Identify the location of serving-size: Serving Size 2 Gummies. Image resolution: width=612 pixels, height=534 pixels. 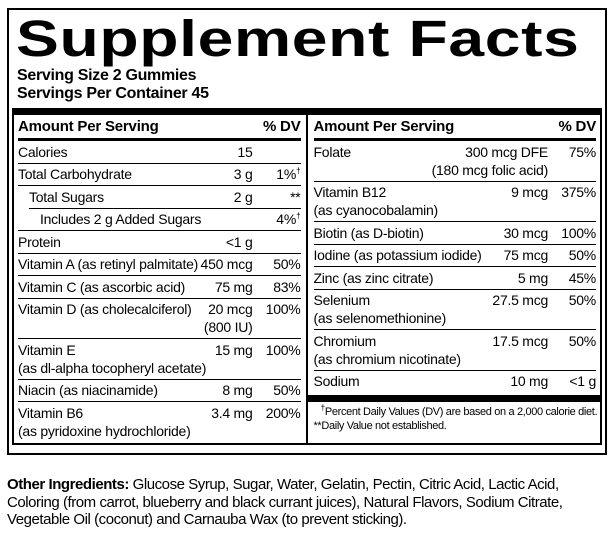
(107, 75).